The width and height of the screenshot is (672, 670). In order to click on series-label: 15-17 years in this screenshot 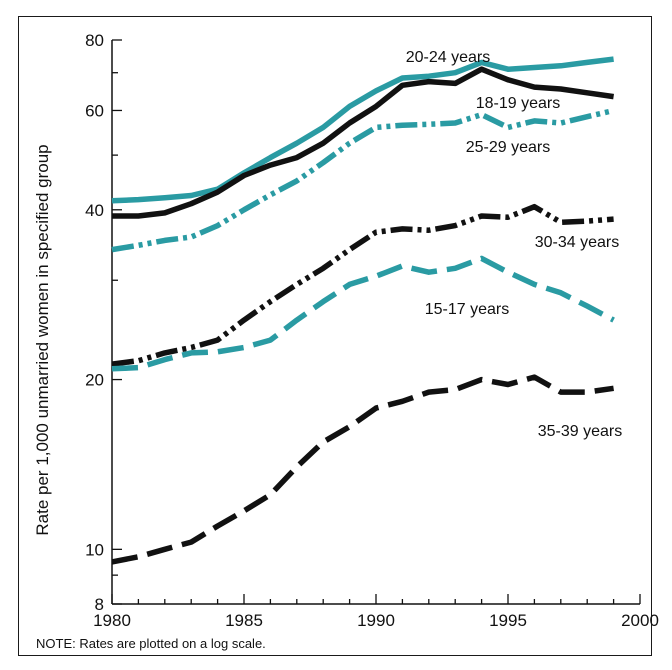, I will do `click(467, 309)`.